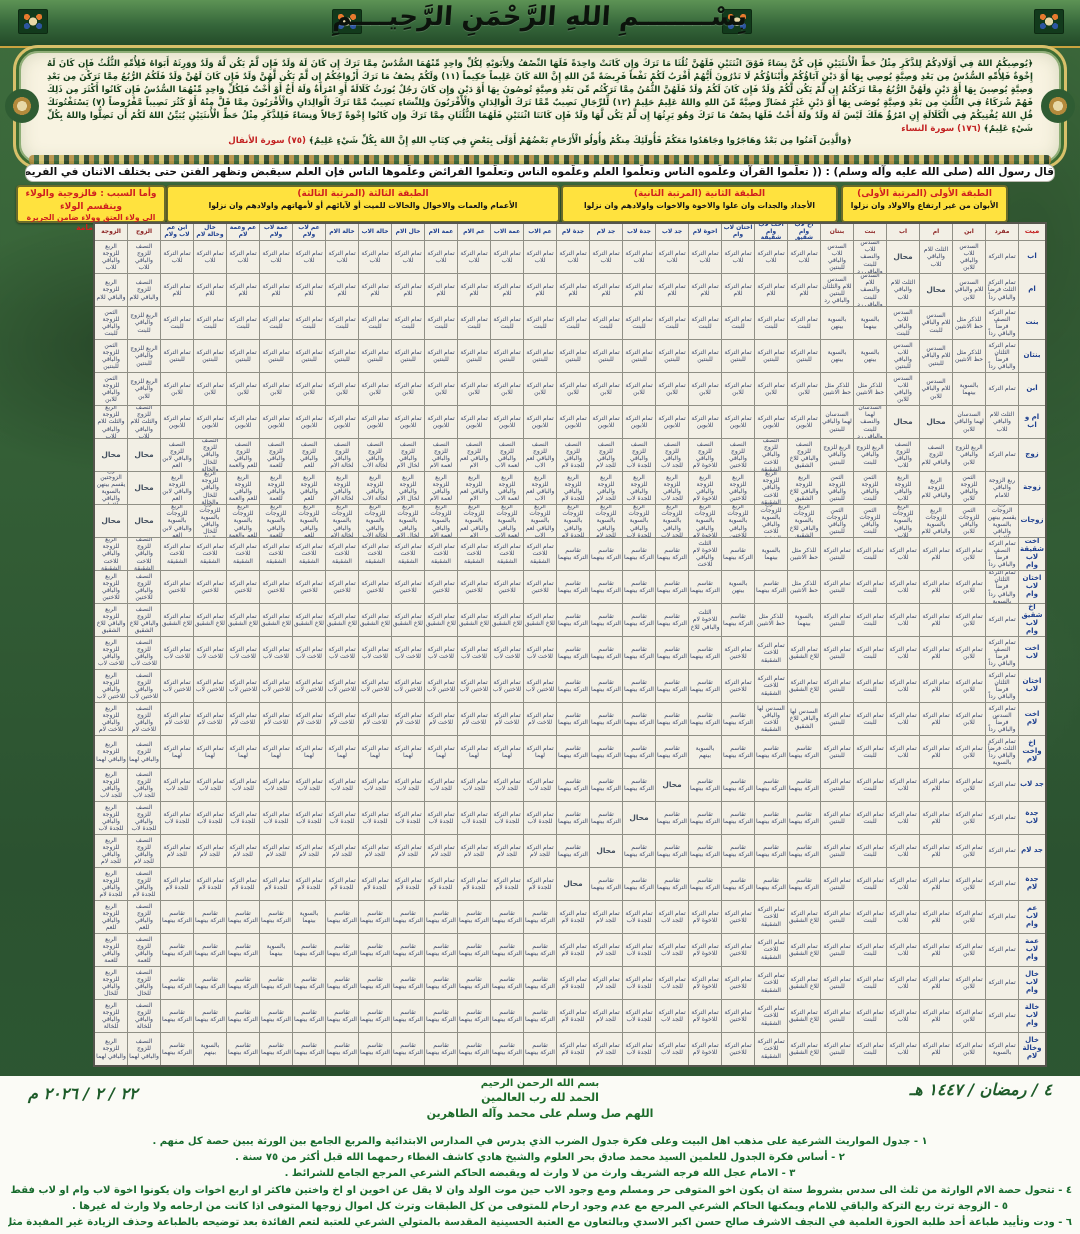  Describe the element at coordinates (1032, 554) in the screenshot. I see `row-label: اخت شقيقة لاب وام` at that location.